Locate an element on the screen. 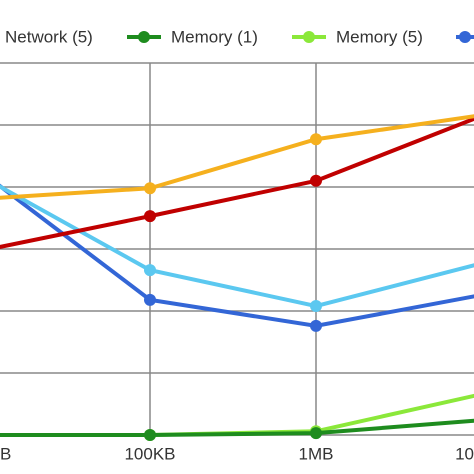 The width and height of the screenshot is (474, 474). x-tick-label: 100KB is located at coordinates (149, 453).